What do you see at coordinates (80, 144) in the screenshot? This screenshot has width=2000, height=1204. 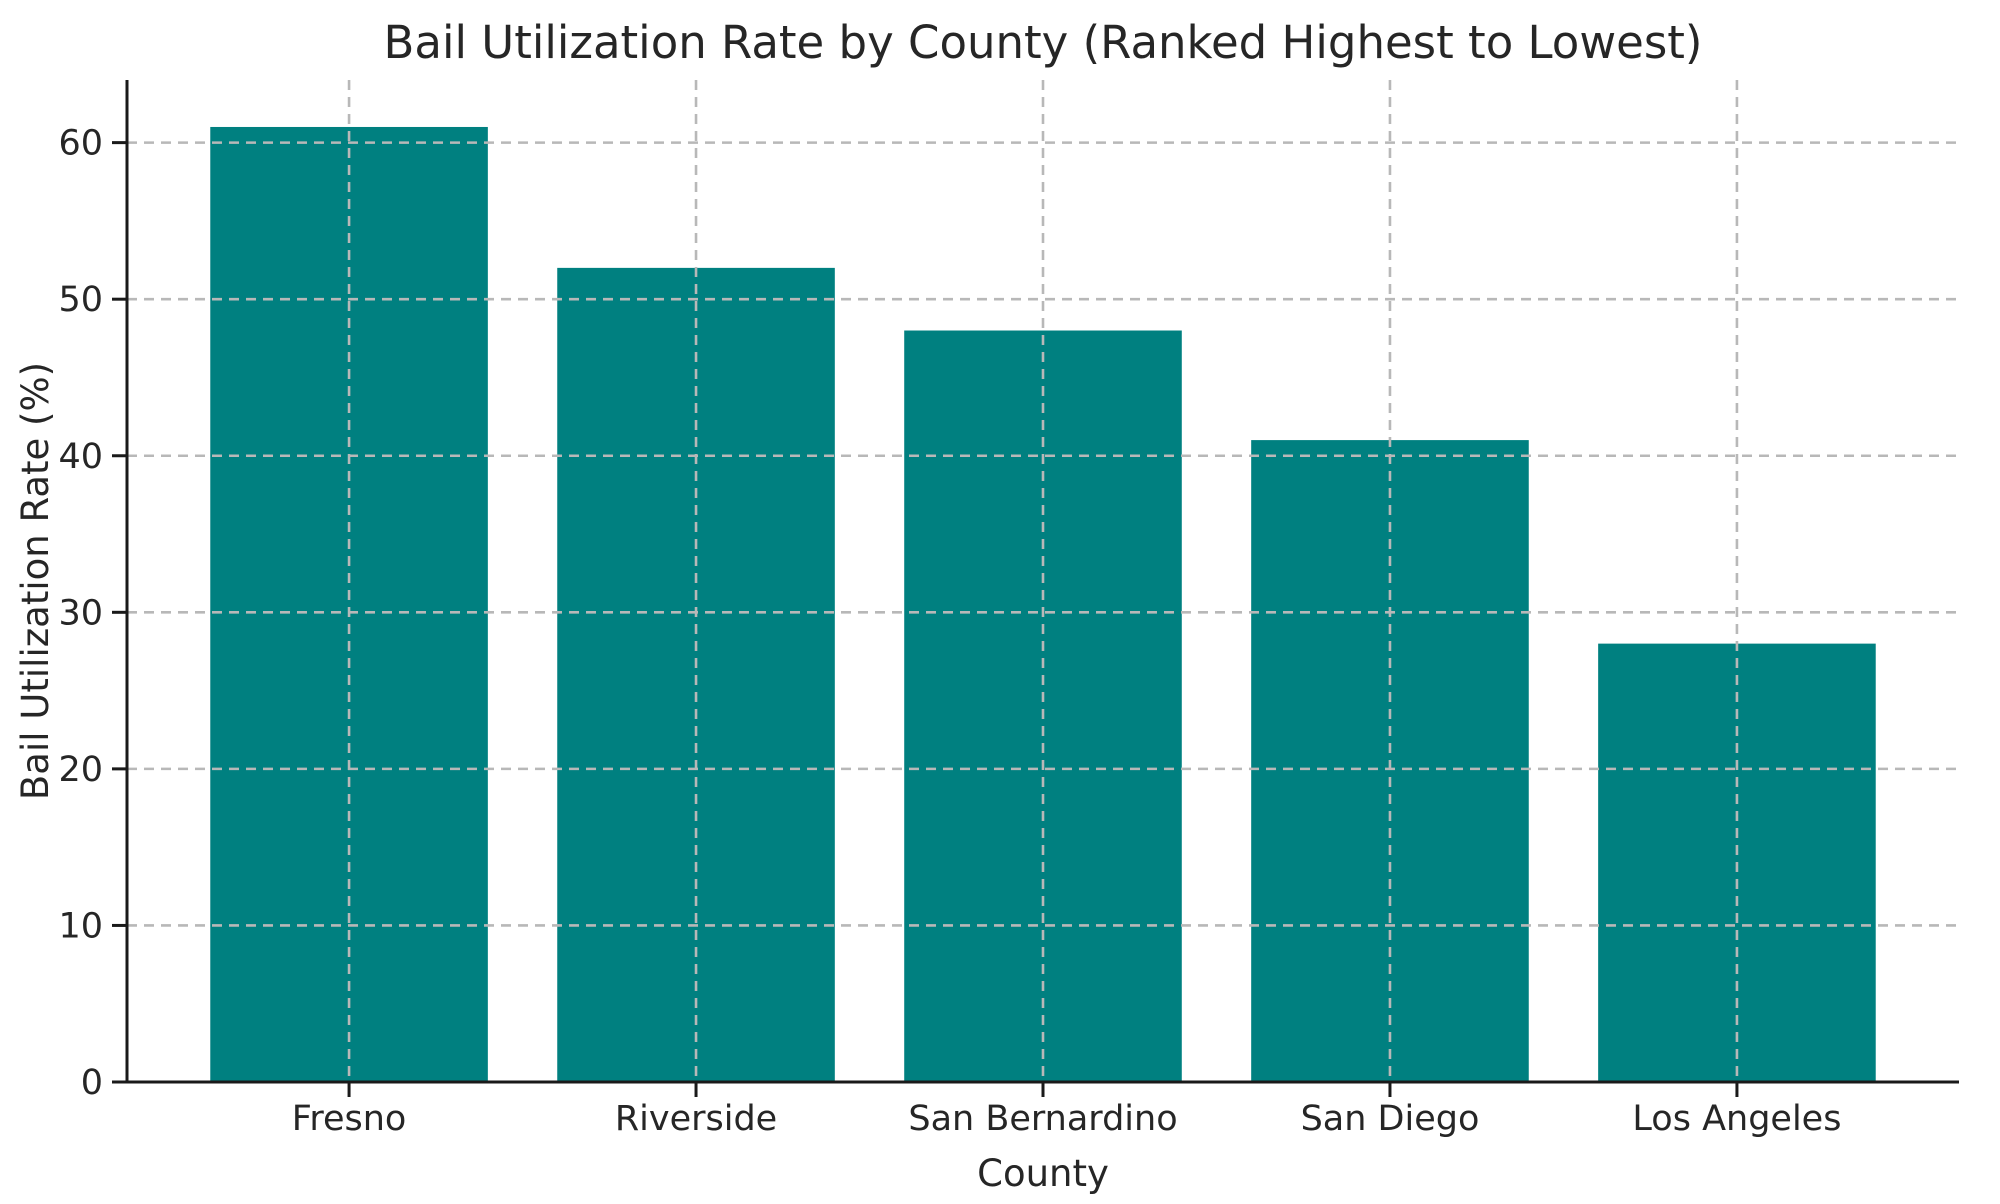 I see `y-tick-label-60: 60` at bounding box center [80, 144].